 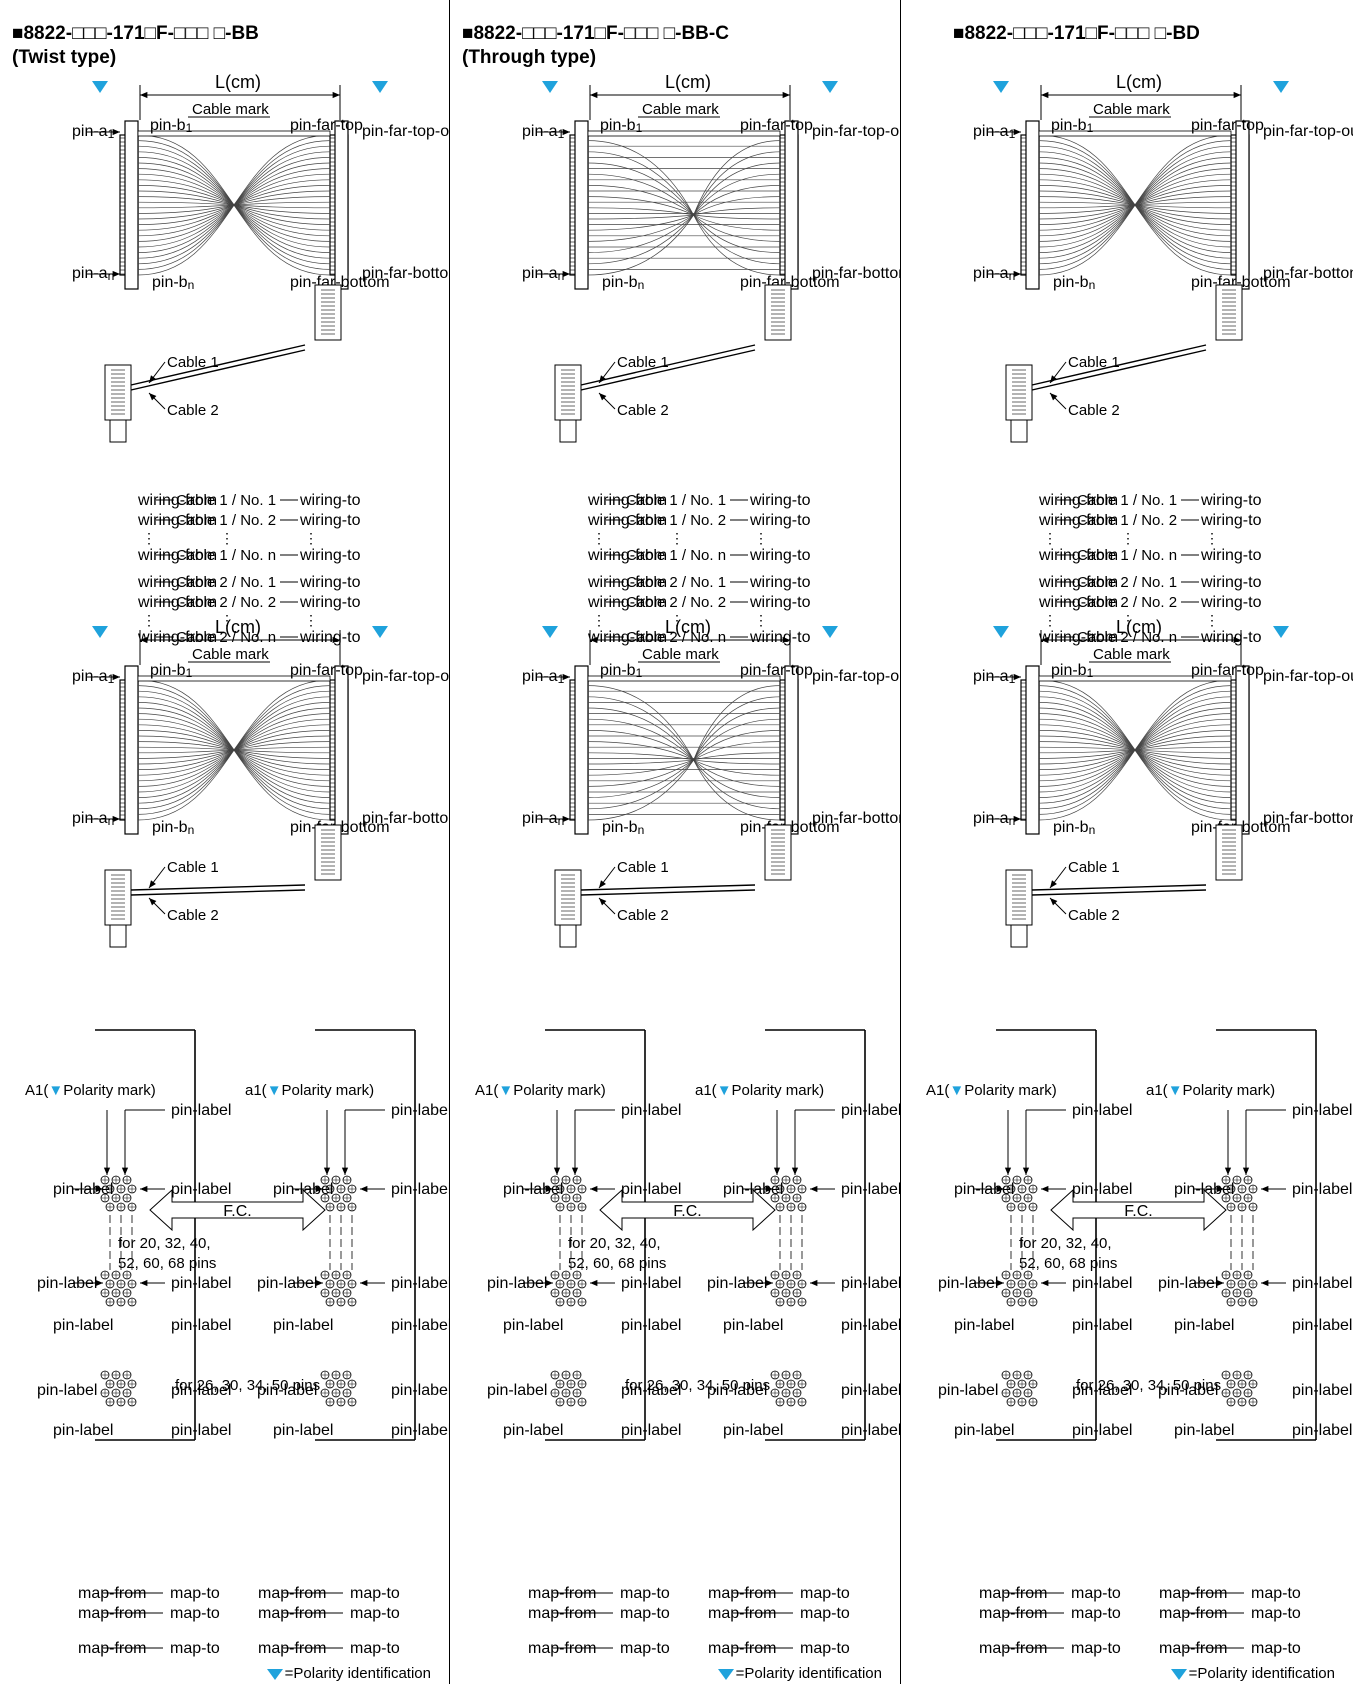 What do you see at coordinates (568, 392) in the screenshot?
I see `connector-side` at bounding box center [568, 392].